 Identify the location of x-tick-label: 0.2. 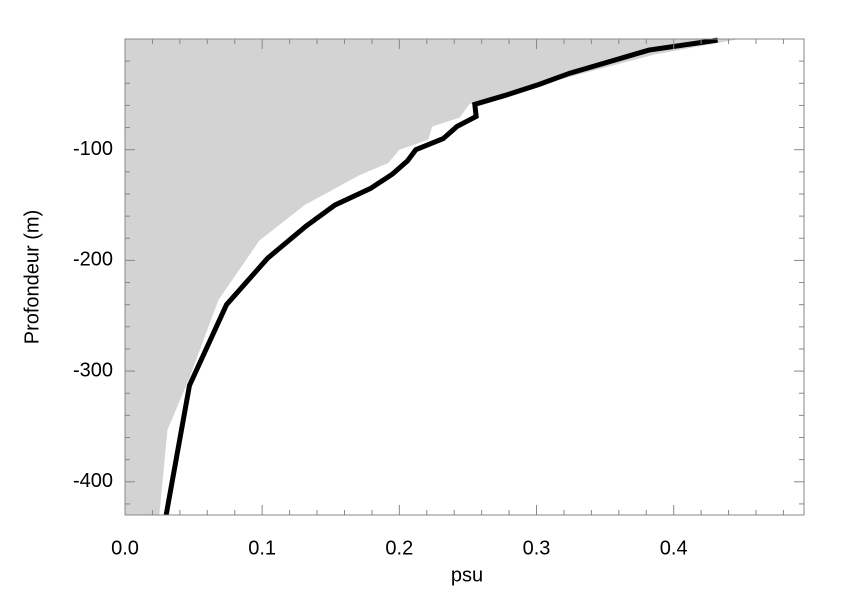
(399, 548).